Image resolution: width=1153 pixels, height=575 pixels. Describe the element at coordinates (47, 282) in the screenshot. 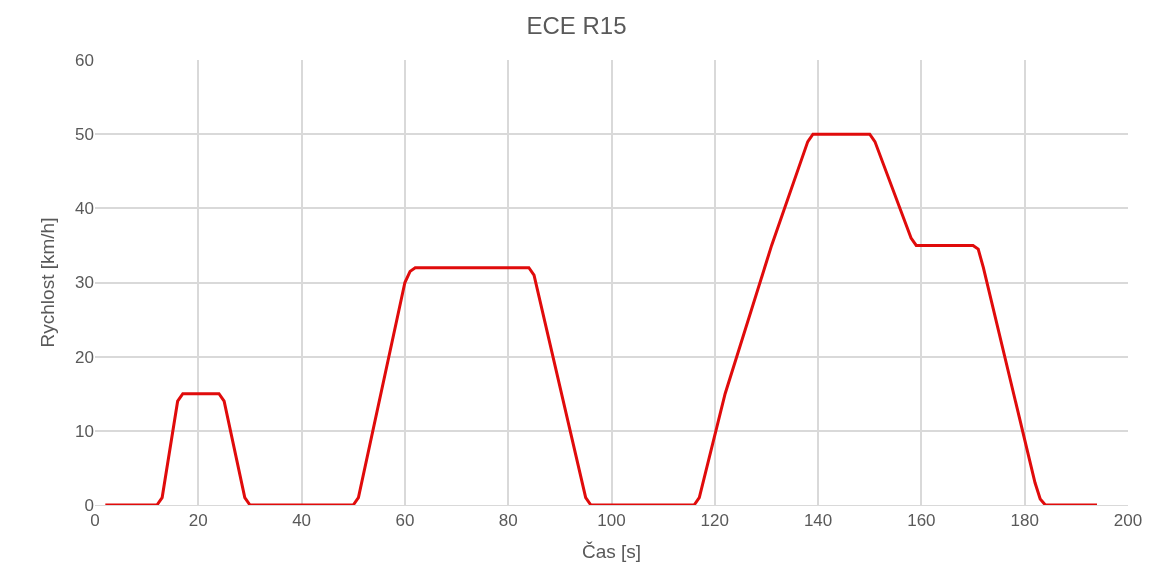

I see `y-axis-title: Rychlost [km/h]` at that location.